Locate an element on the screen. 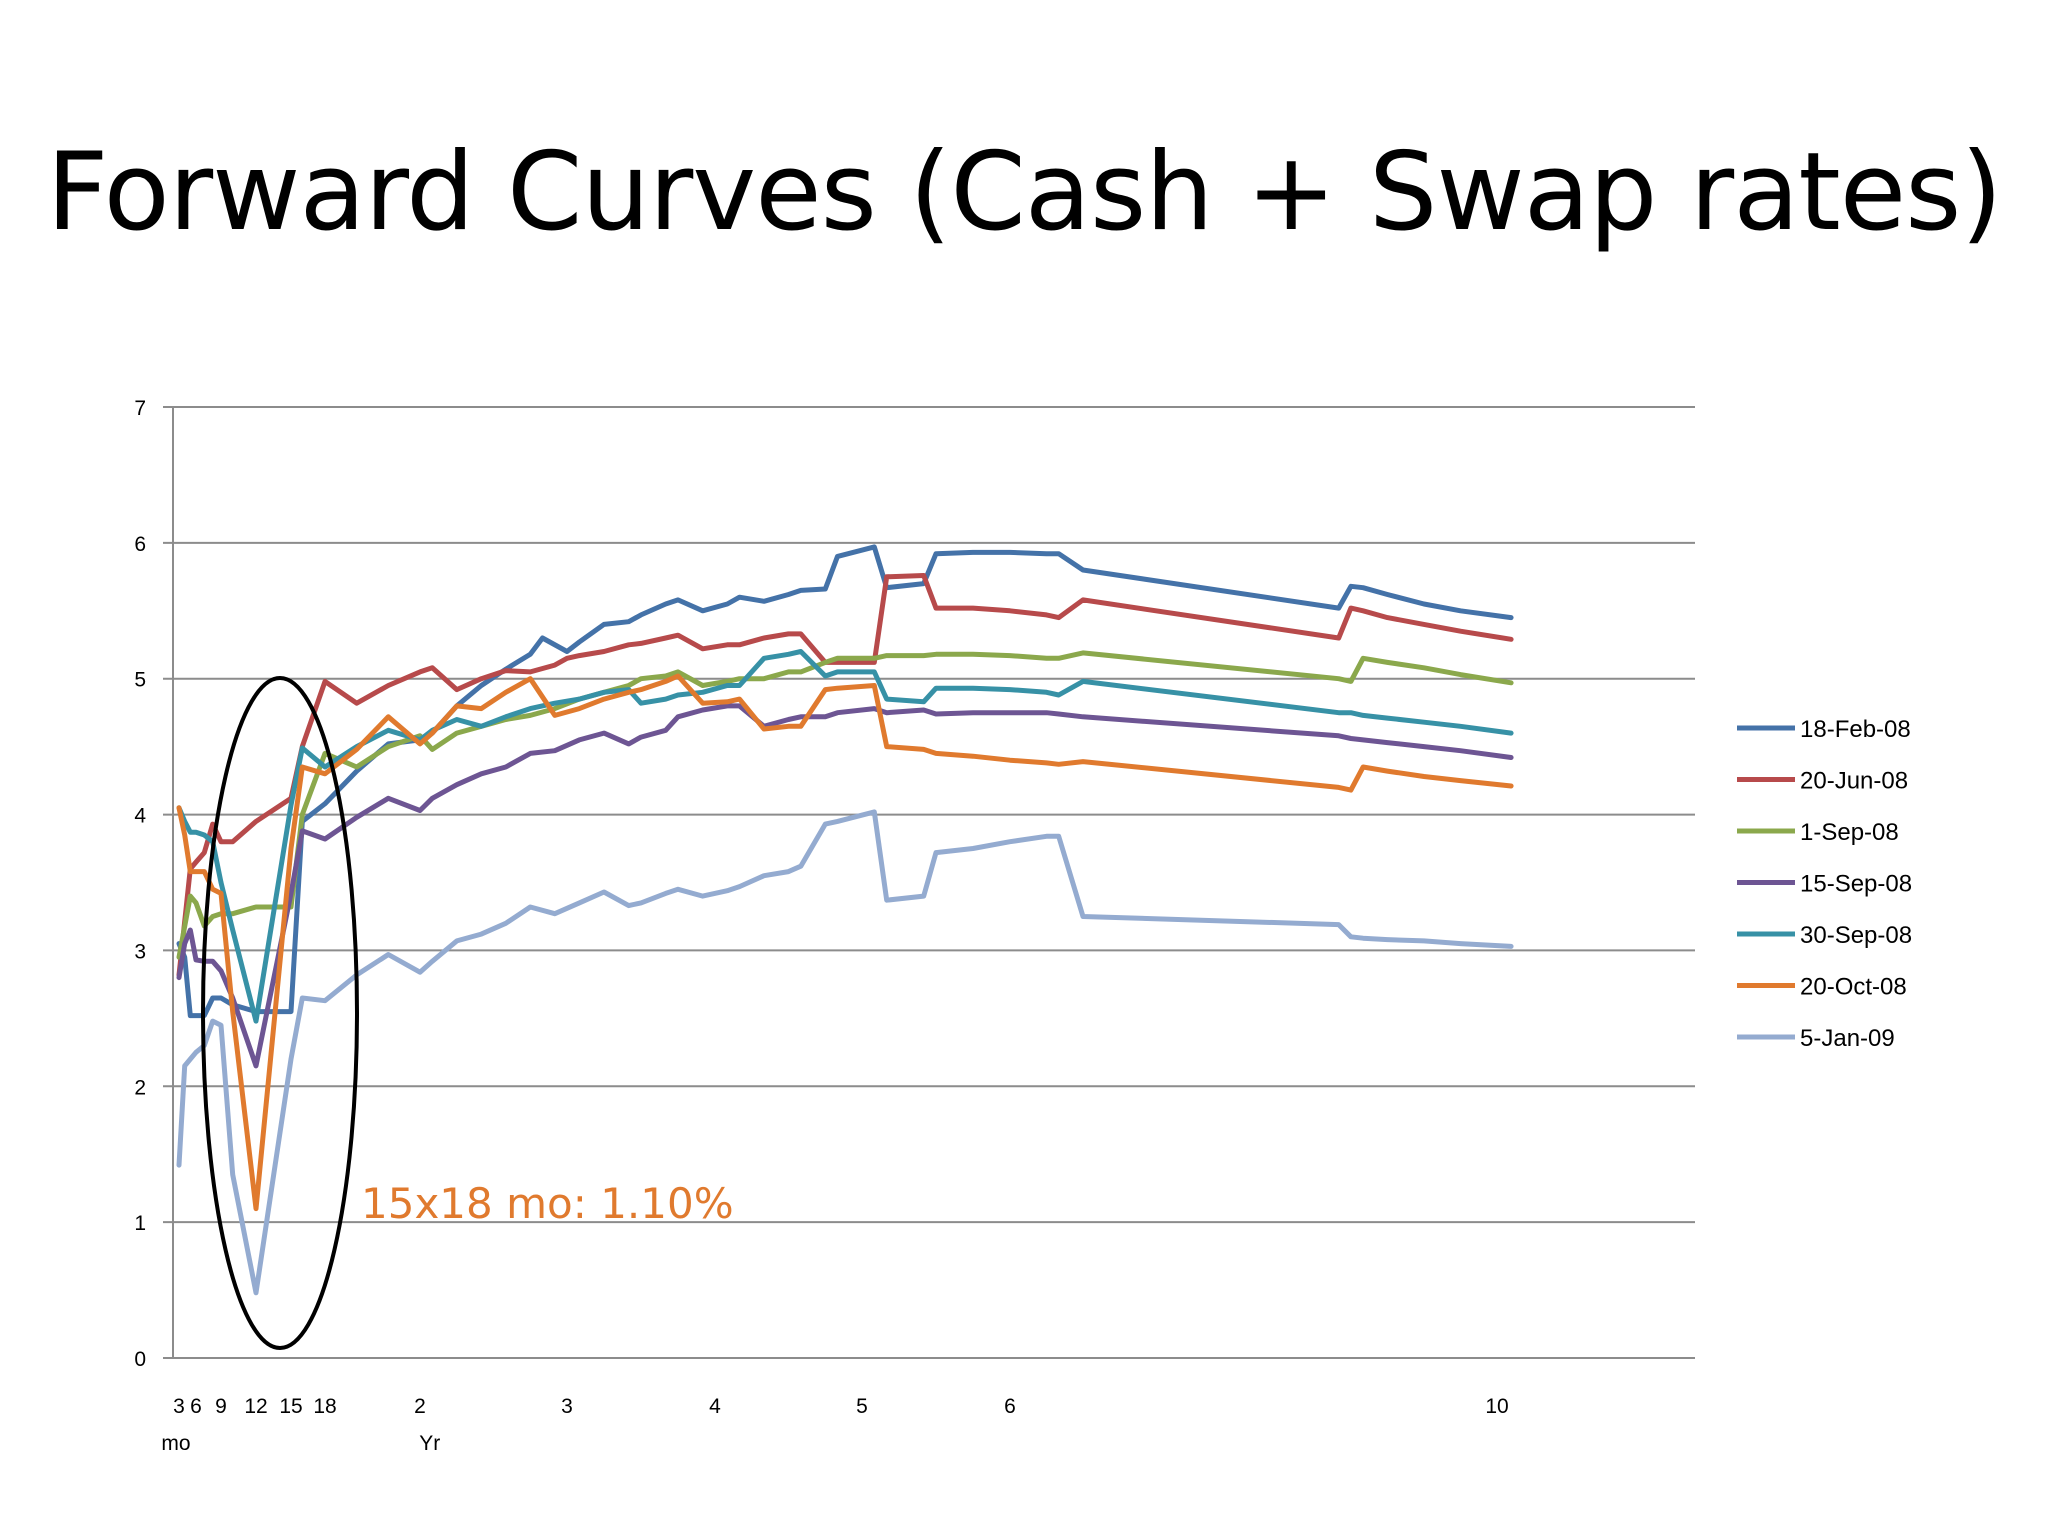  x-tick-label: 12 is located at coordinates (255, 1406).